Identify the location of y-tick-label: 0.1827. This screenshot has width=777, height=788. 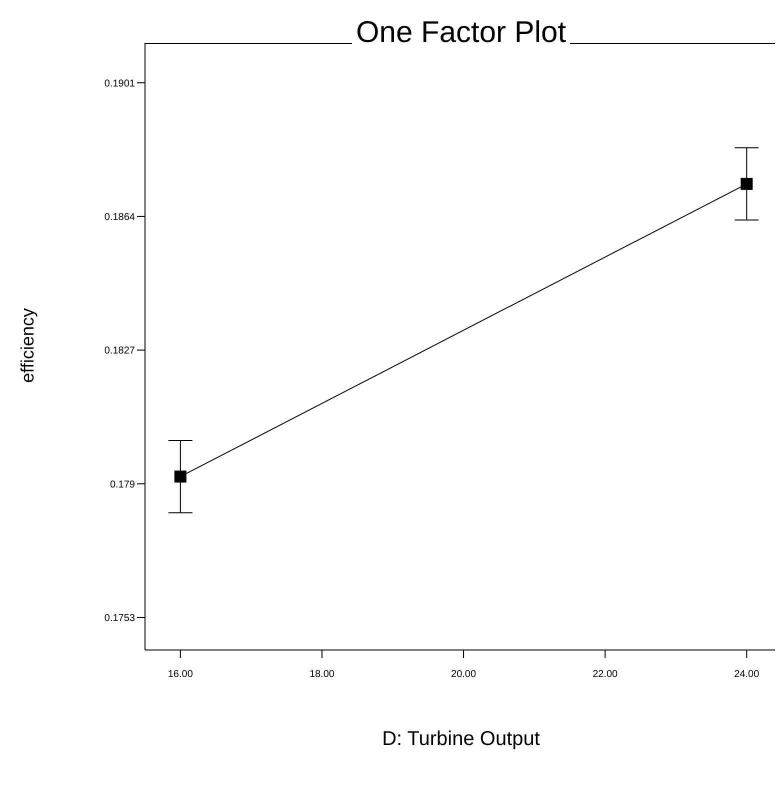
(120, 351).